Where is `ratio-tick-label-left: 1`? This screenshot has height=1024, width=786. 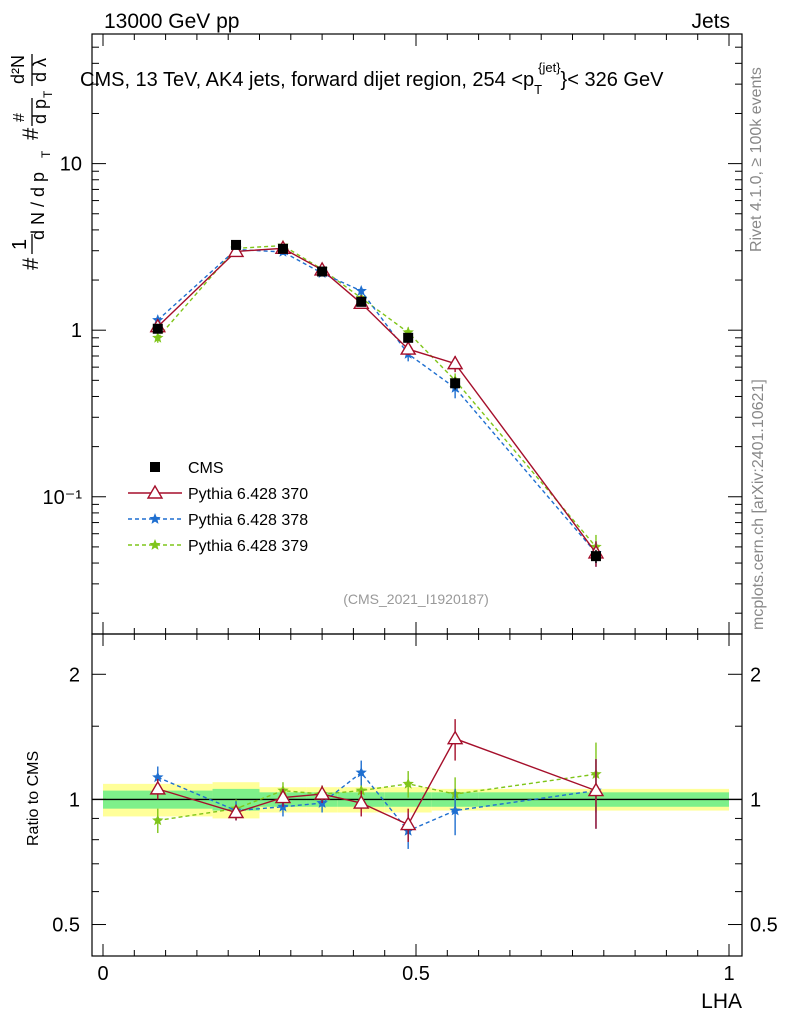 ratio-tick-label-left: 1 is located at coordinates (74, 800).